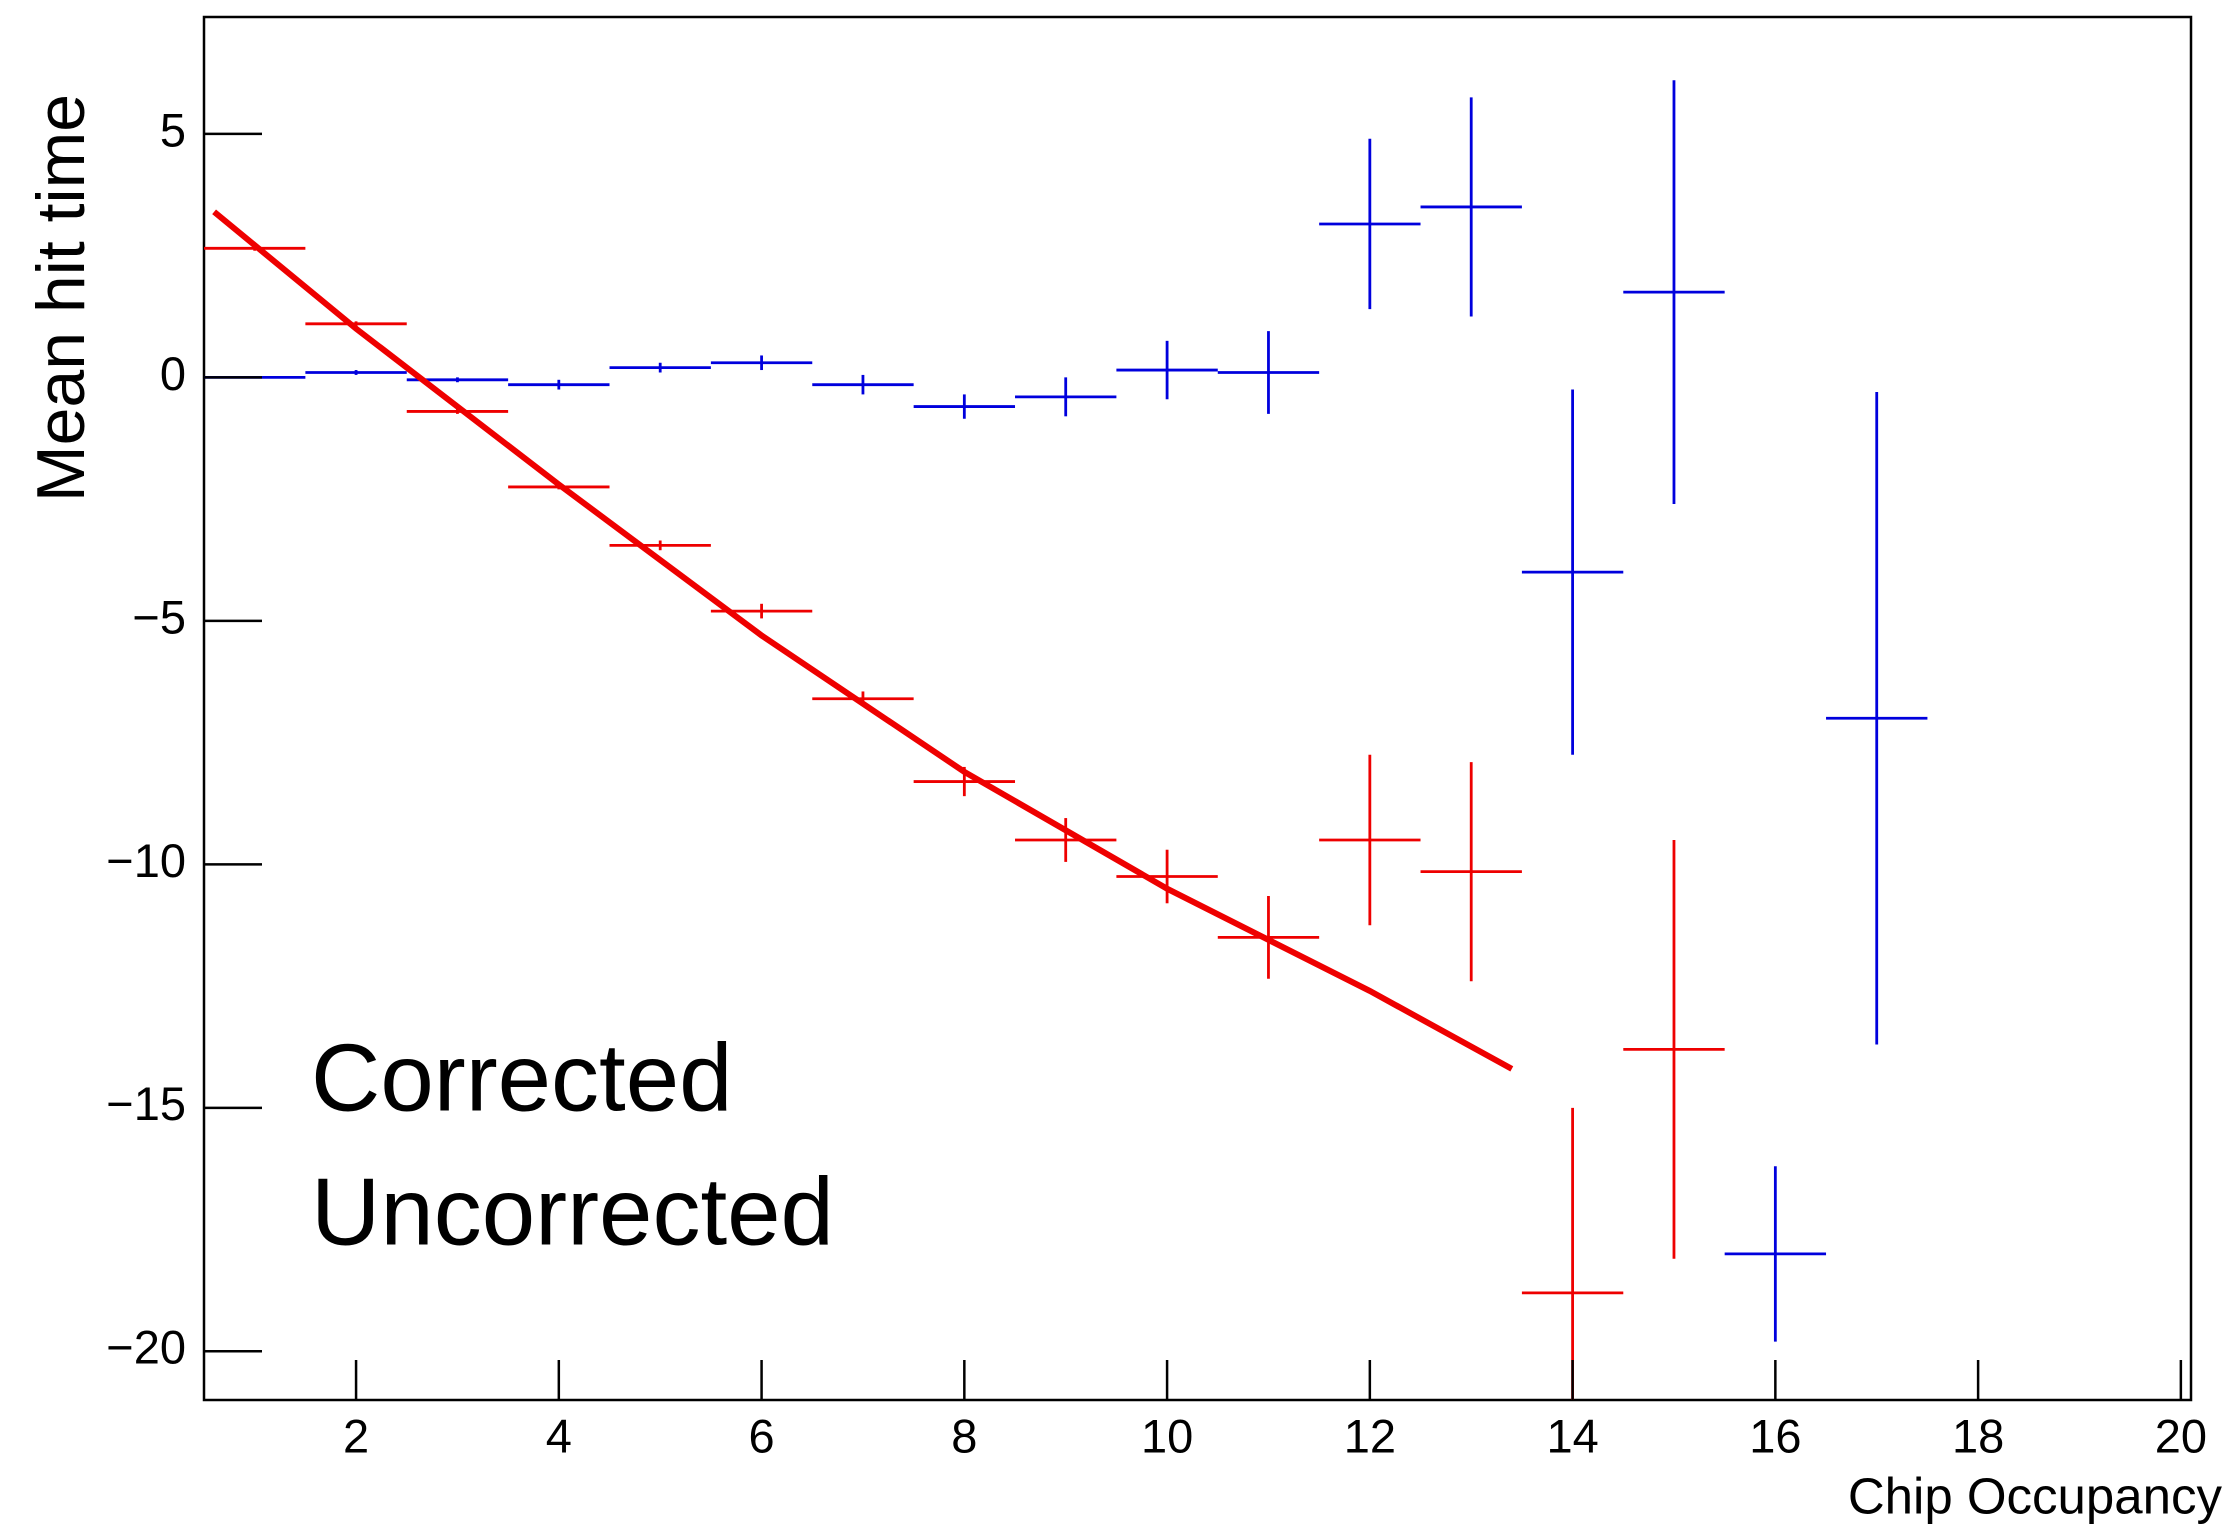  Describe the element at coordinates (964, 1435) in the screenshot. I see `x-tick-label: 8` at that location.